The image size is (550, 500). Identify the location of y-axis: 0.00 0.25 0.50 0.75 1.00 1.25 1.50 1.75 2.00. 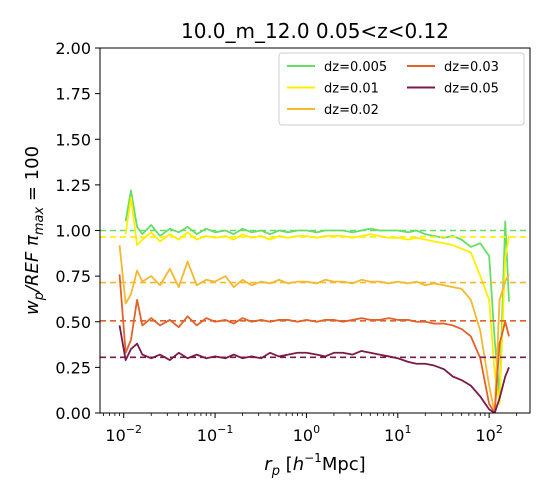
(77, 231).